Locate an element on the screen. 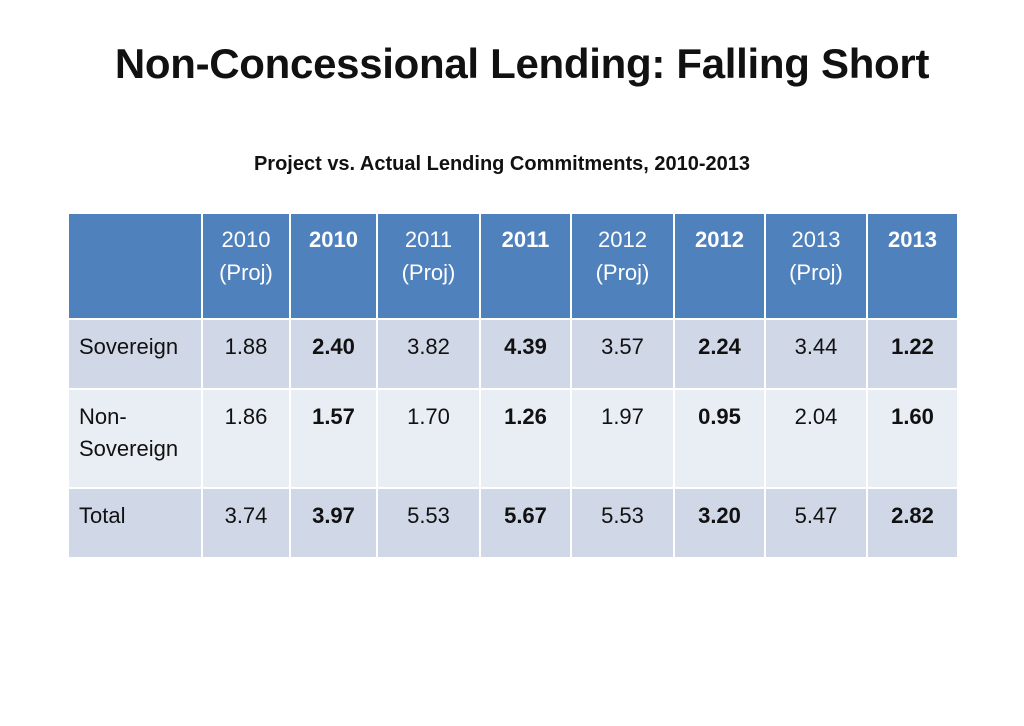  table-cell: 5.67 is located at coordinates (525, 523).